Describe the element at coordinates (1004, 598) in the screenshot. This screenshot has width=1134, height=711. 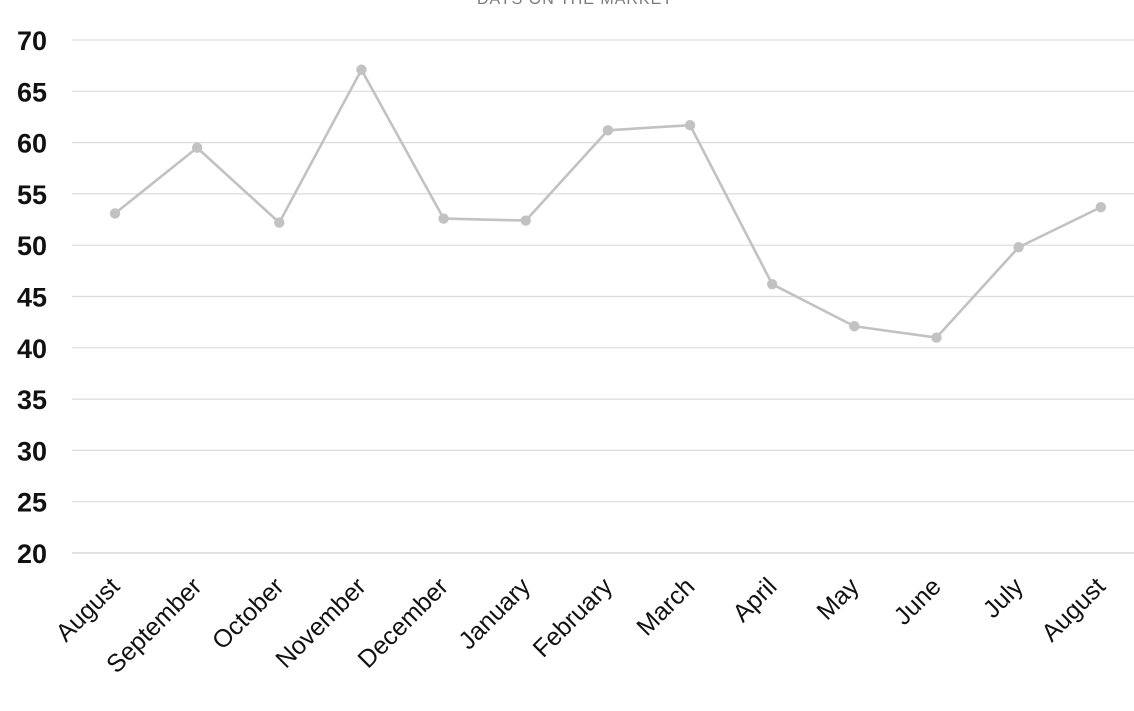
I see `x-tick-label-11: July` at that location.